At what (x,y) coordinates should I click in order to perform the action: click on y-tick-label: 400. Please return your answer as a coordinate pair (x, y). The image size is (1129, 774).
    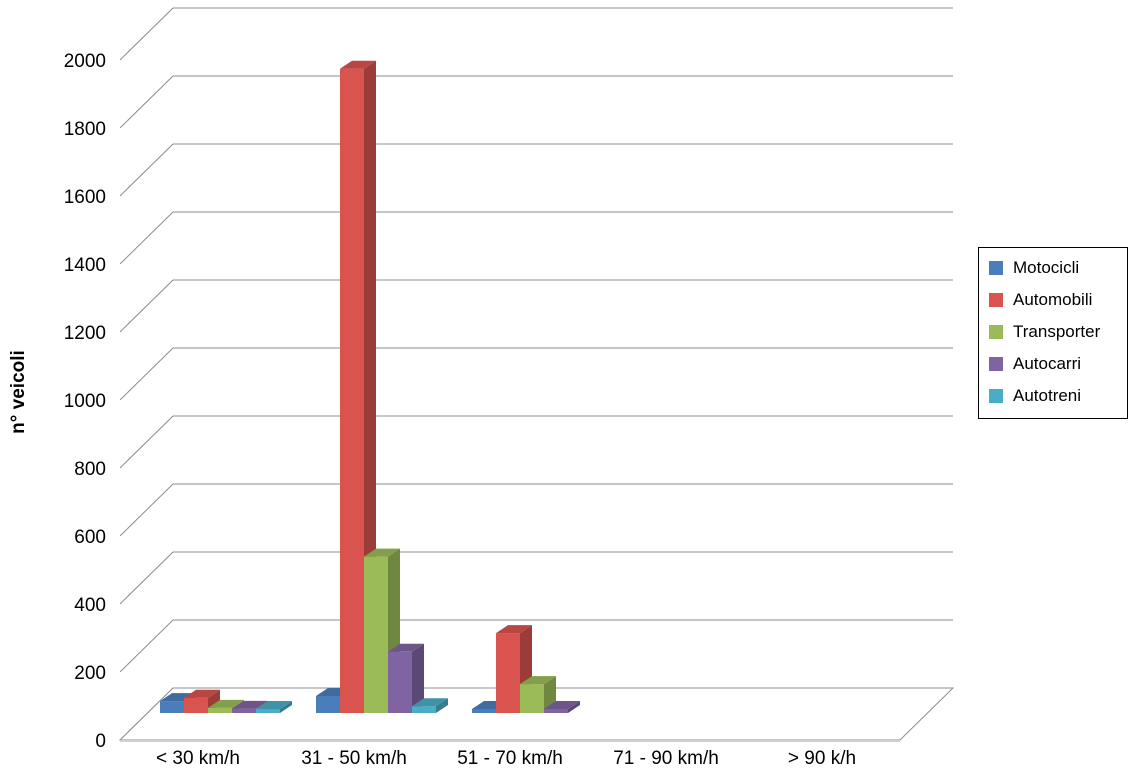
    Looking at the image, I should click on (90, 605).